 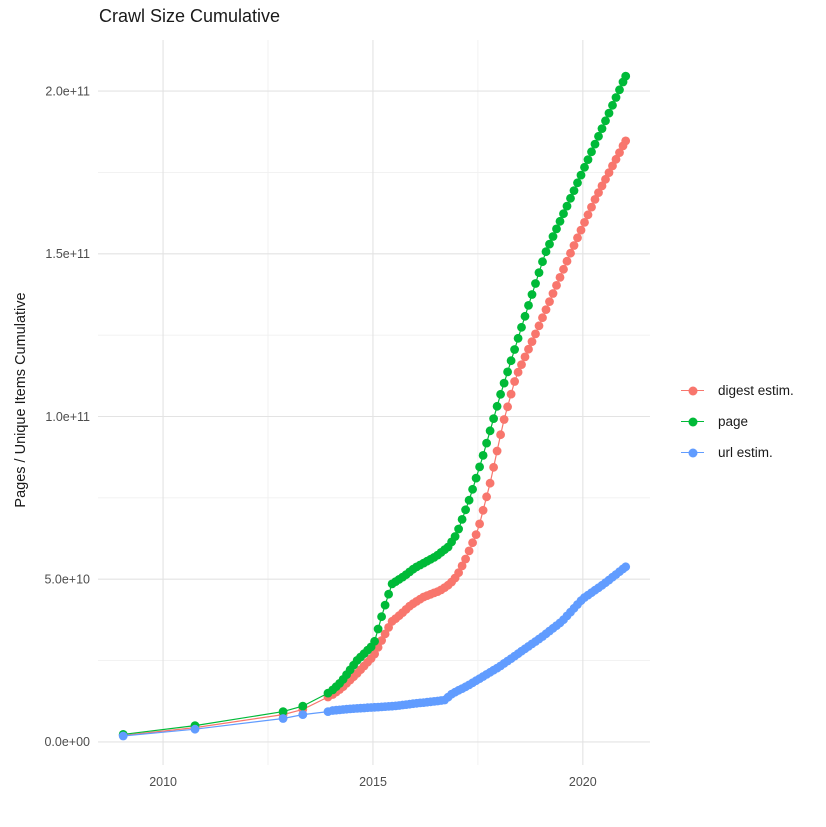 I want to click on legend: digest estim. page url estim., so click(x=737, y=421).